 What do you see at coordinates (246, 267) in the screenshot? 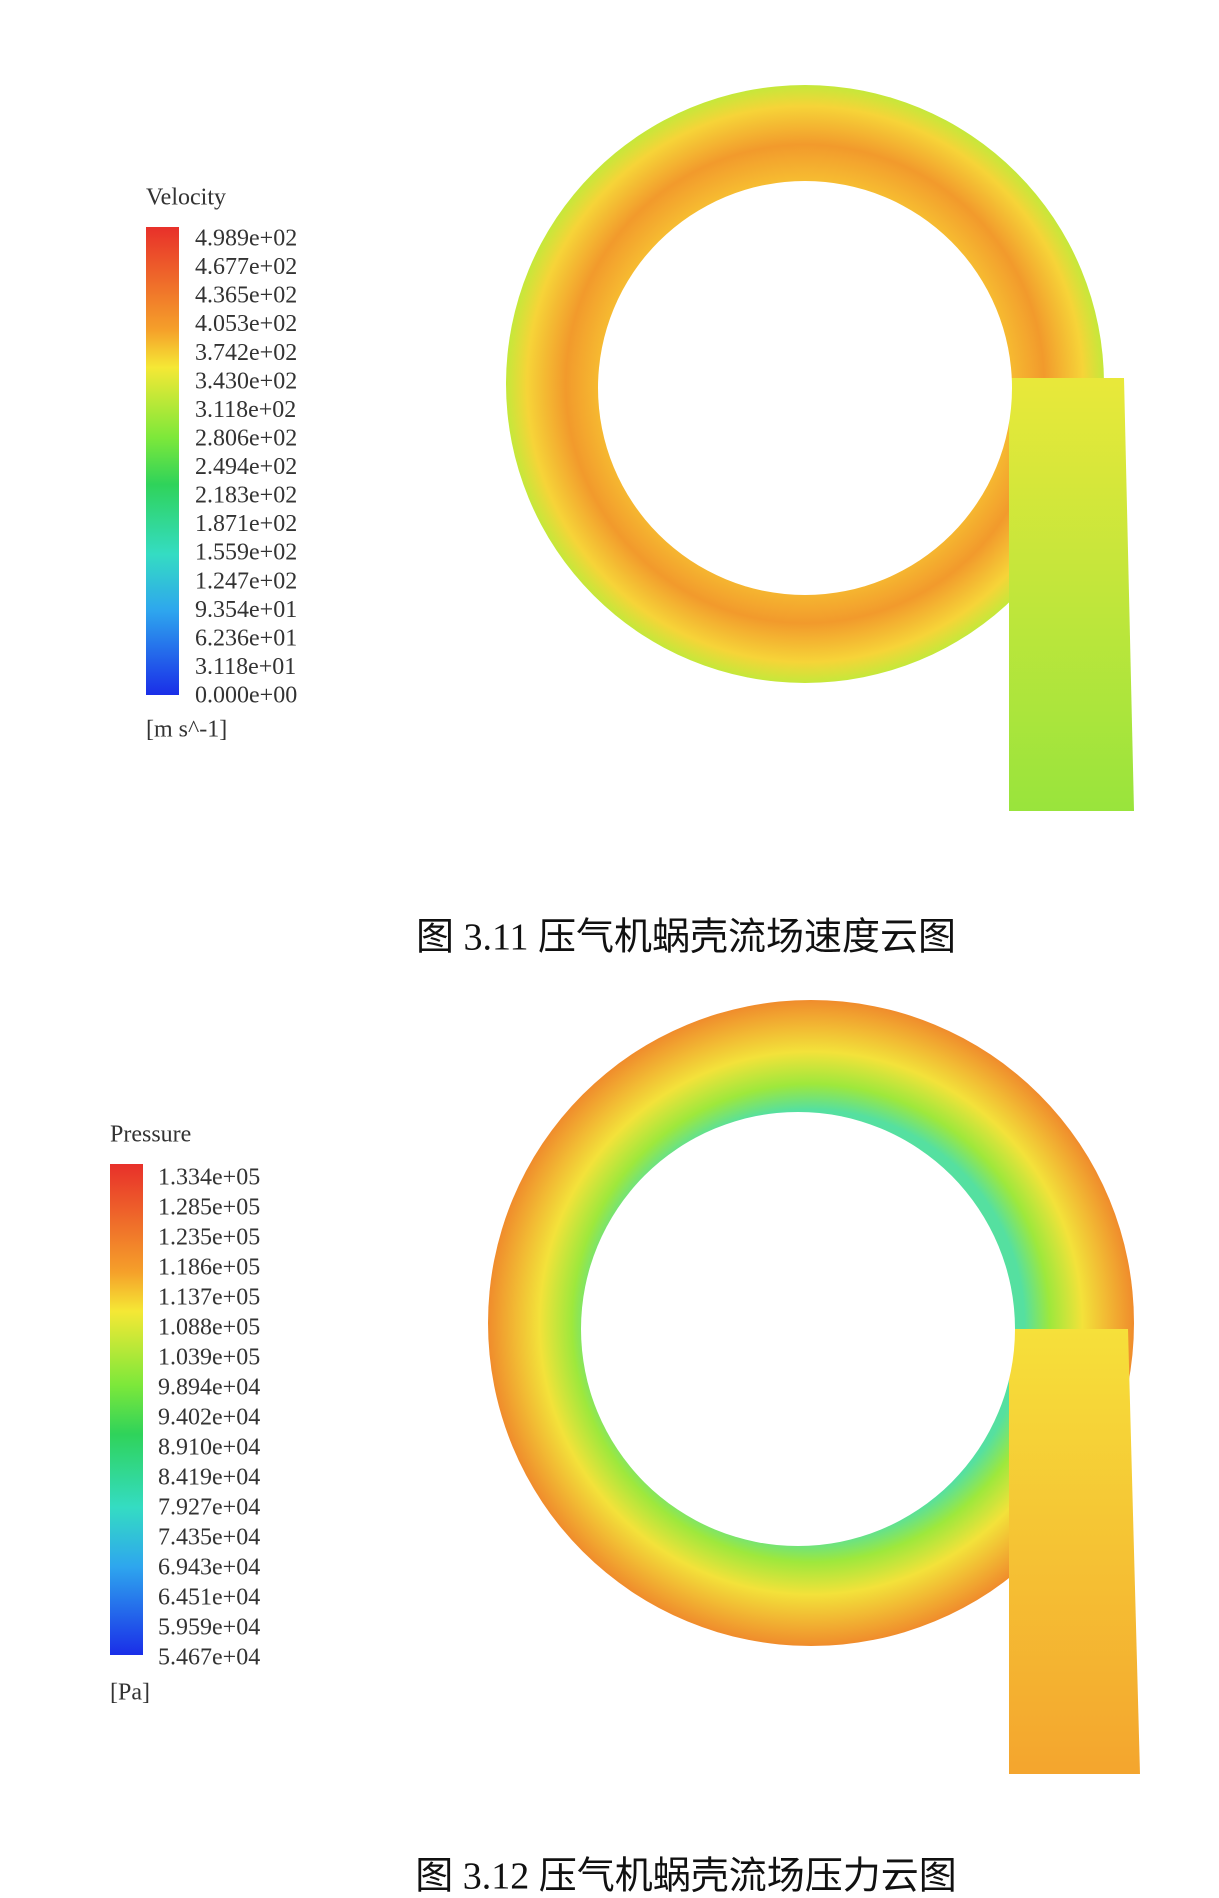
I see `legend-label: 4.677e+02` at bounding box center [246, 267].